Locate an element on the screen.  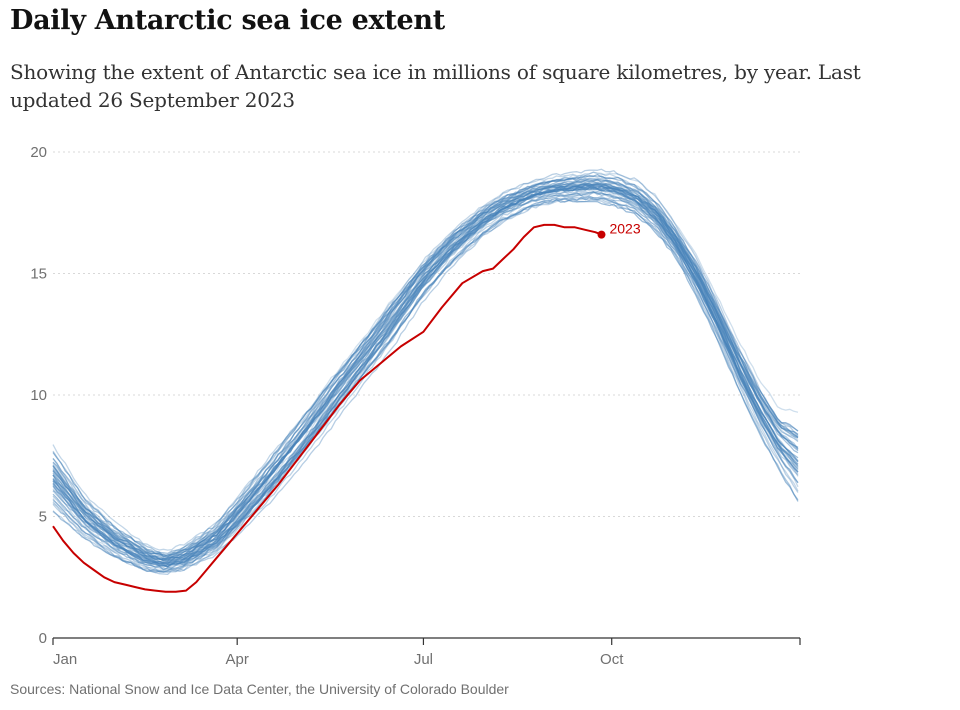
x-axis: Jan Apr Jul Oct is located at coordinates (426, 652).